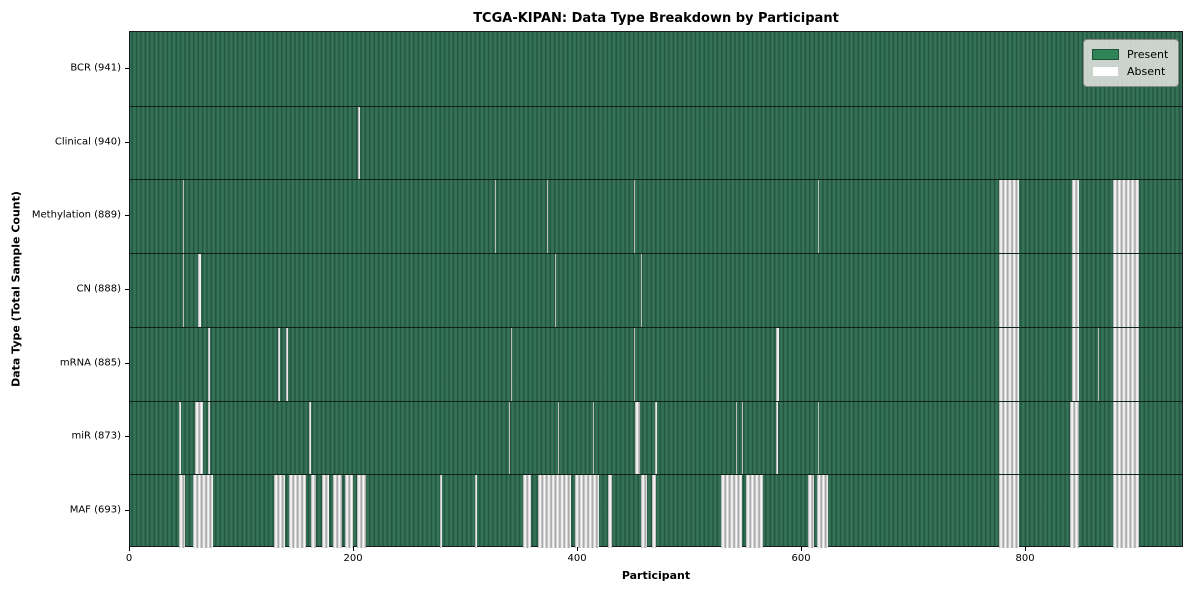  What do you see at coordinates (801, 558) in the screenshot?
I see `x-tick-label: 600` at bounding box center [801, 558].